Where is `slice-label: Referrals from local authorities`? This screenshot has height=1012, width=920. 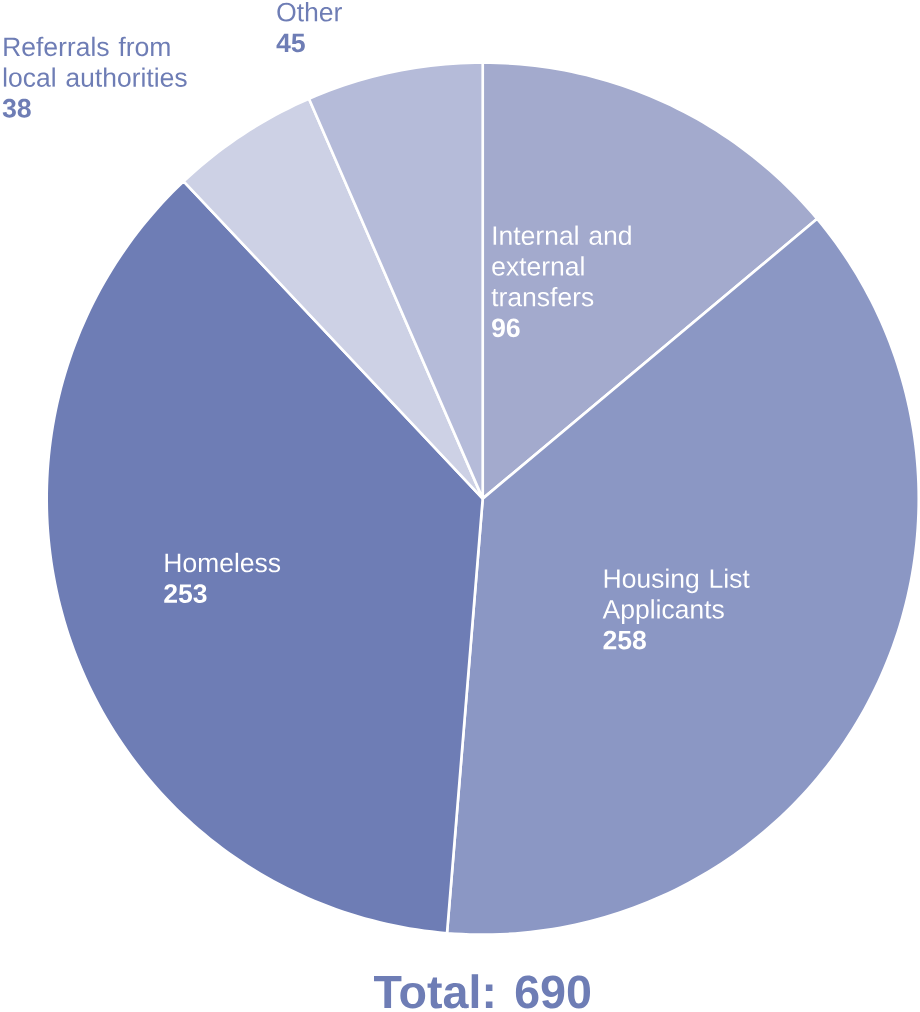
slice-label: Referrals from local authorities is located at coordinates (95, 61).